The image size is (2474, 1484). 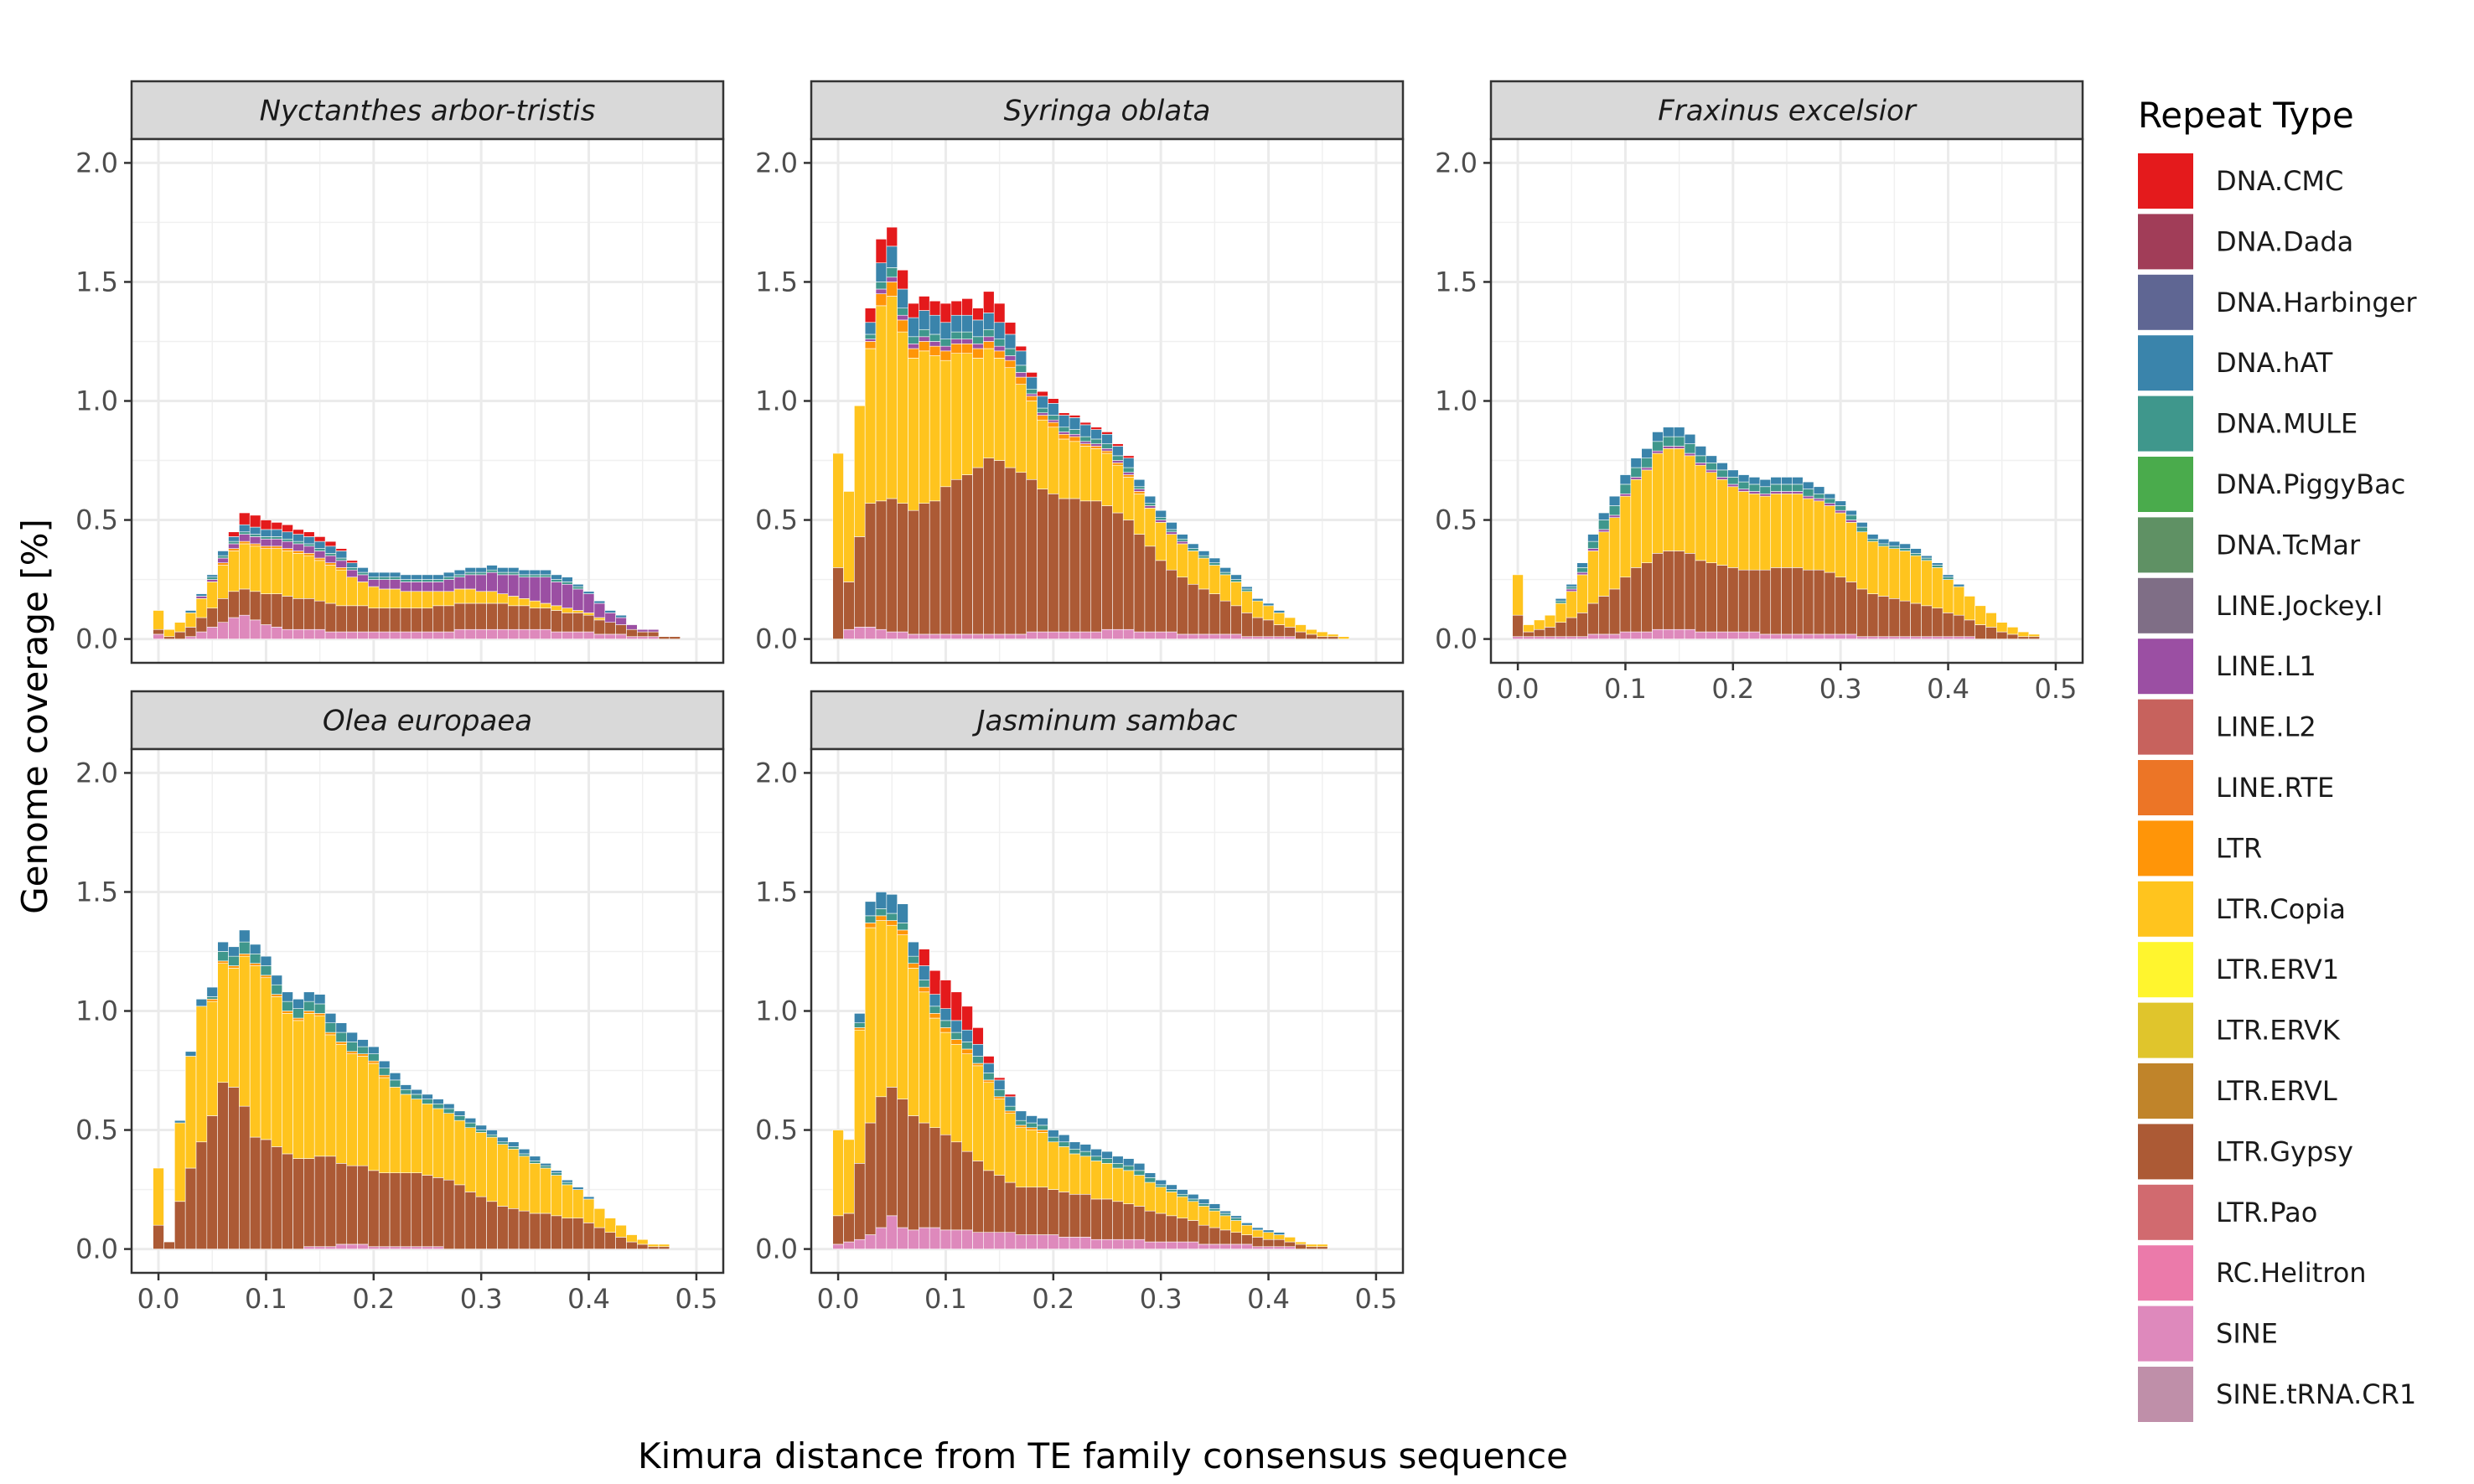 What do you see at coordinates (946, 1299) in the screenshot?
I see `x-tick-label: 0.1` at bounding box center [946, 1299].